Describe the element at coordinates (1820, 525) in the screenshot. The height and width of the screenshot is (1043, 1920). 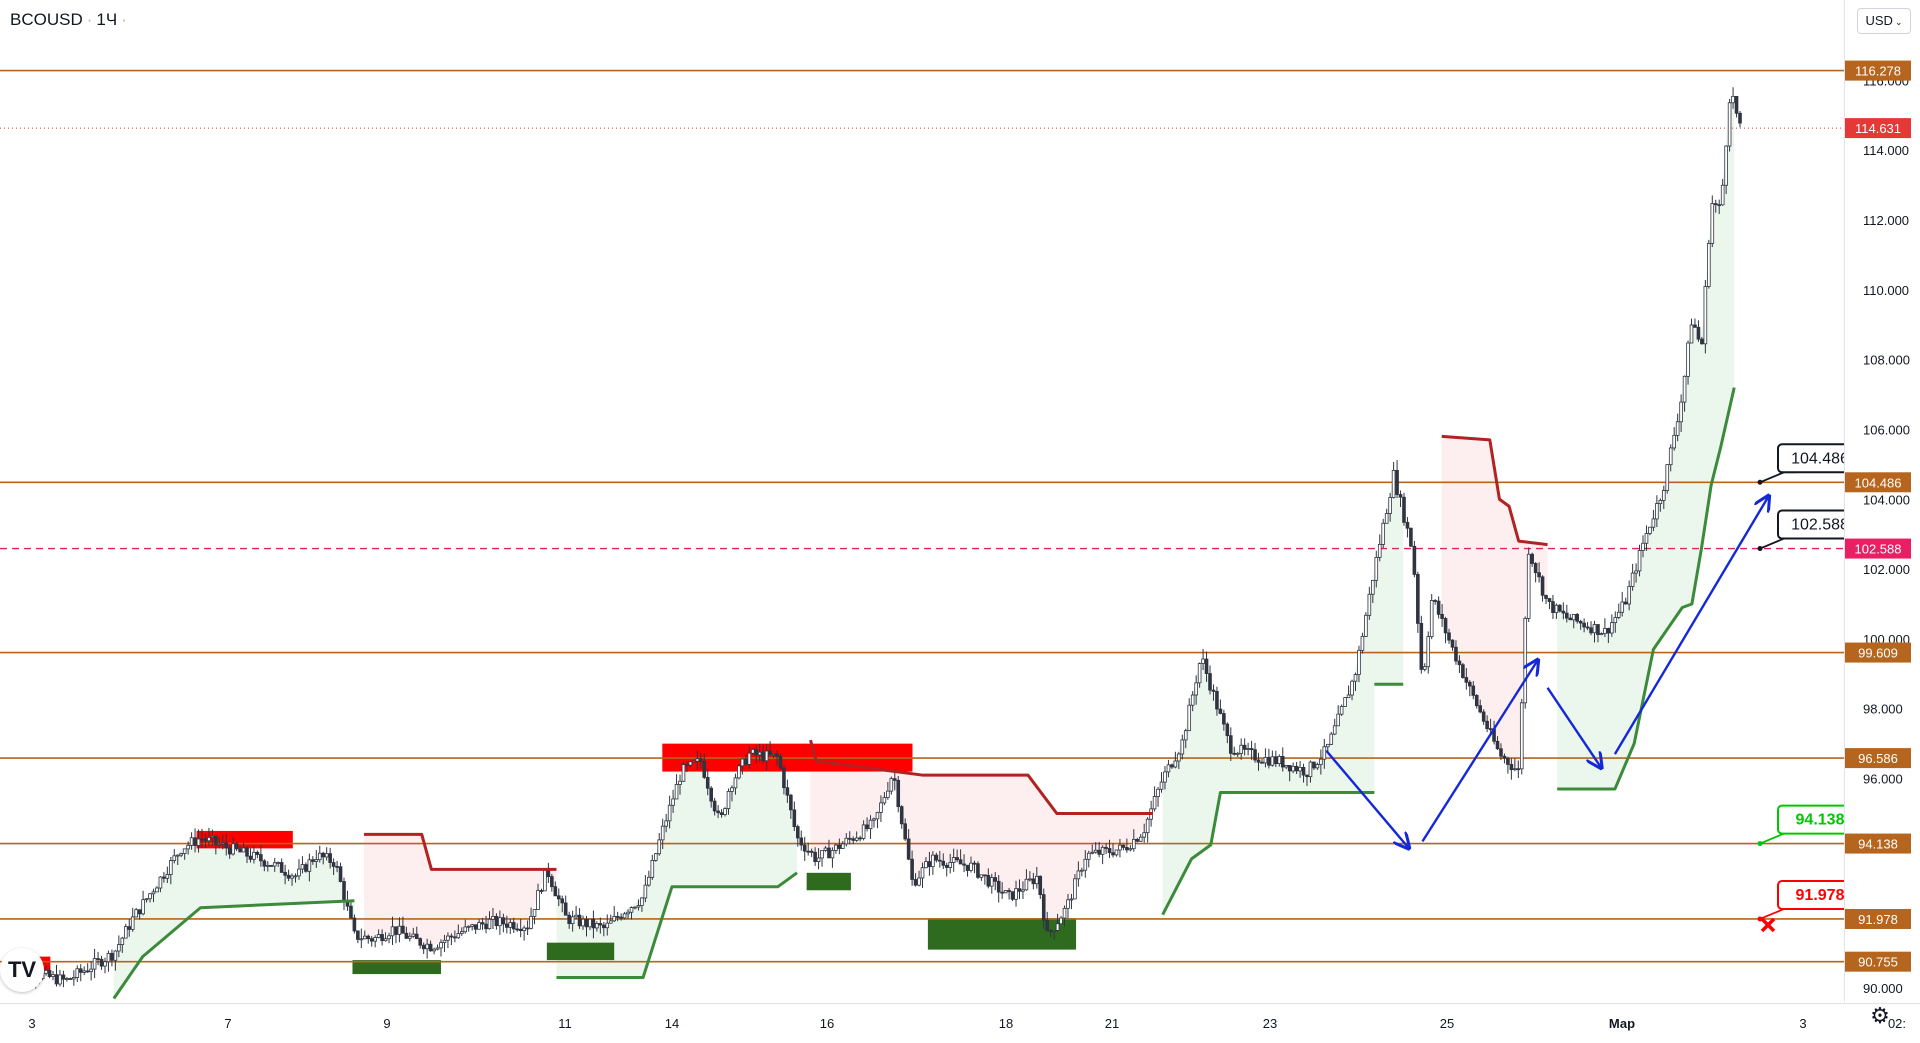
I see `callout-label: 102.588` at that location.